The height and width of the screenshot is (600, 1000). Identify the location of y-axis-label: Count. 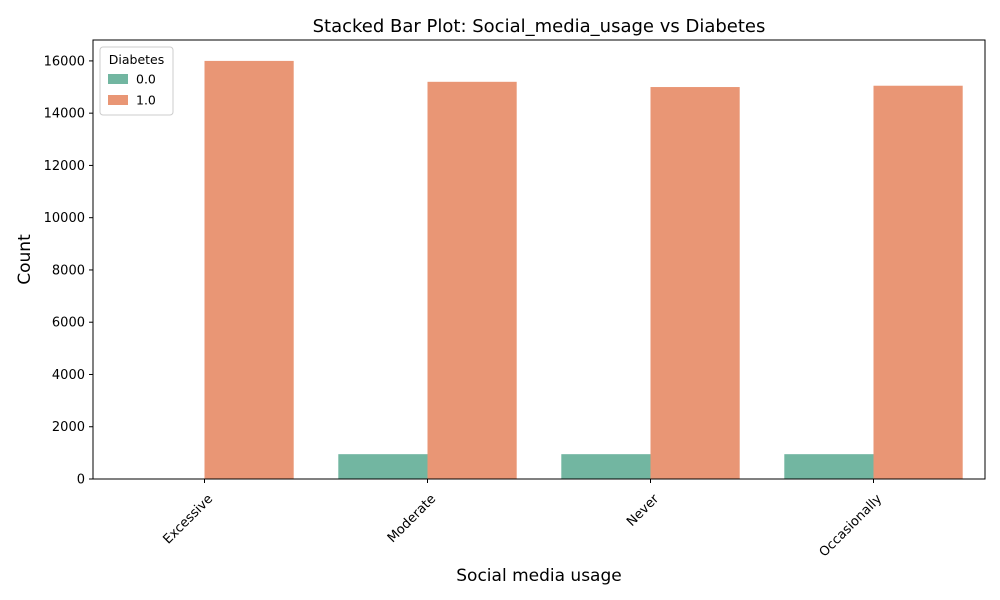
(25, 259).